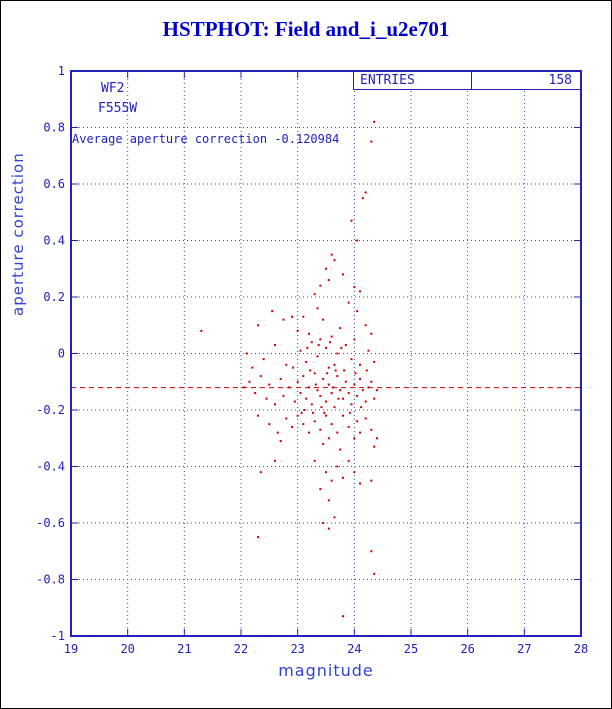  Describe the element at coordinates (54, 128) in the screenshot. I see `svg-text: 0.8` at that location.